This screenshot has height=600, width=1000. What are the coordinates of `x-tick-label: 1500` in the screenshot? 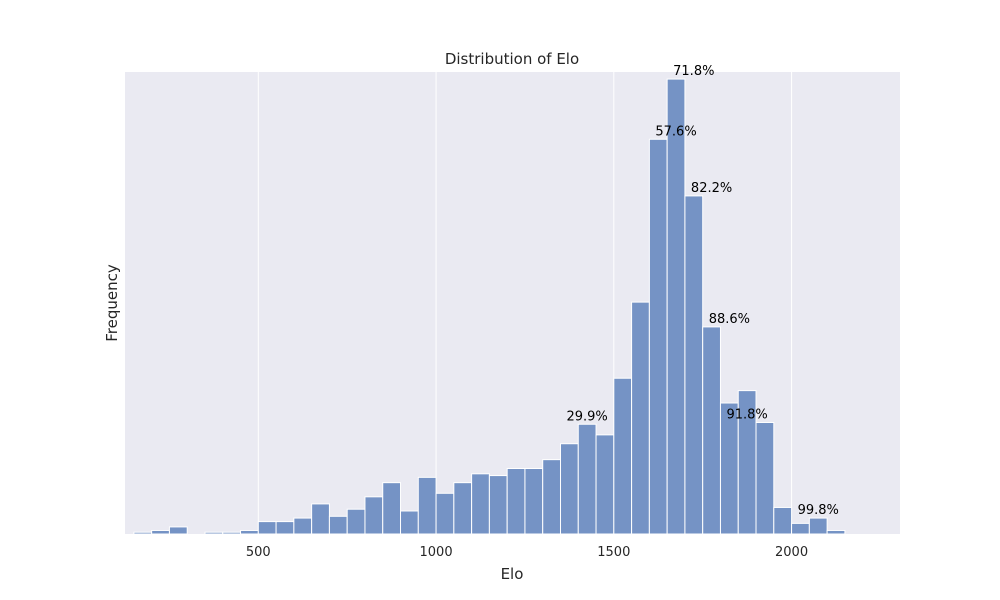 It's located at (613, 552).